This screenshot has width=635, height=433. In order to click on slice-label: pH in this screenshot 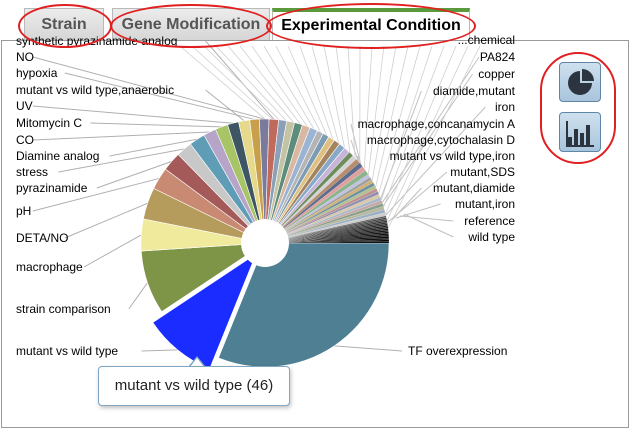, I will do `click(23, 211)`.